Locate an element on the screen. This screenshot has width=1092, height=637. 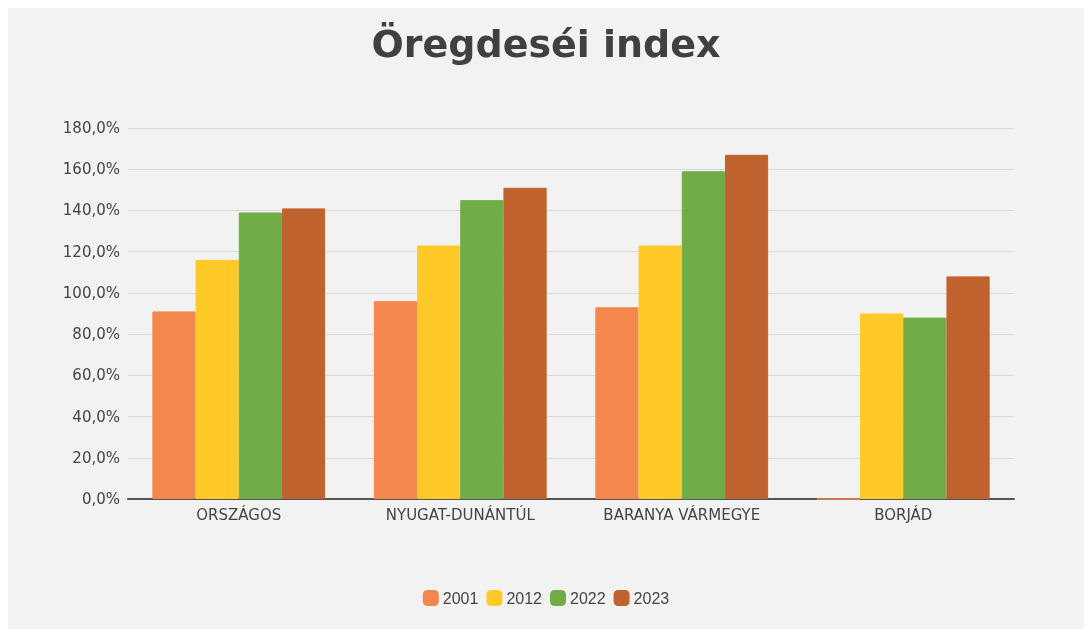
legend-label: 2022 is located at coordinates (588, 598).